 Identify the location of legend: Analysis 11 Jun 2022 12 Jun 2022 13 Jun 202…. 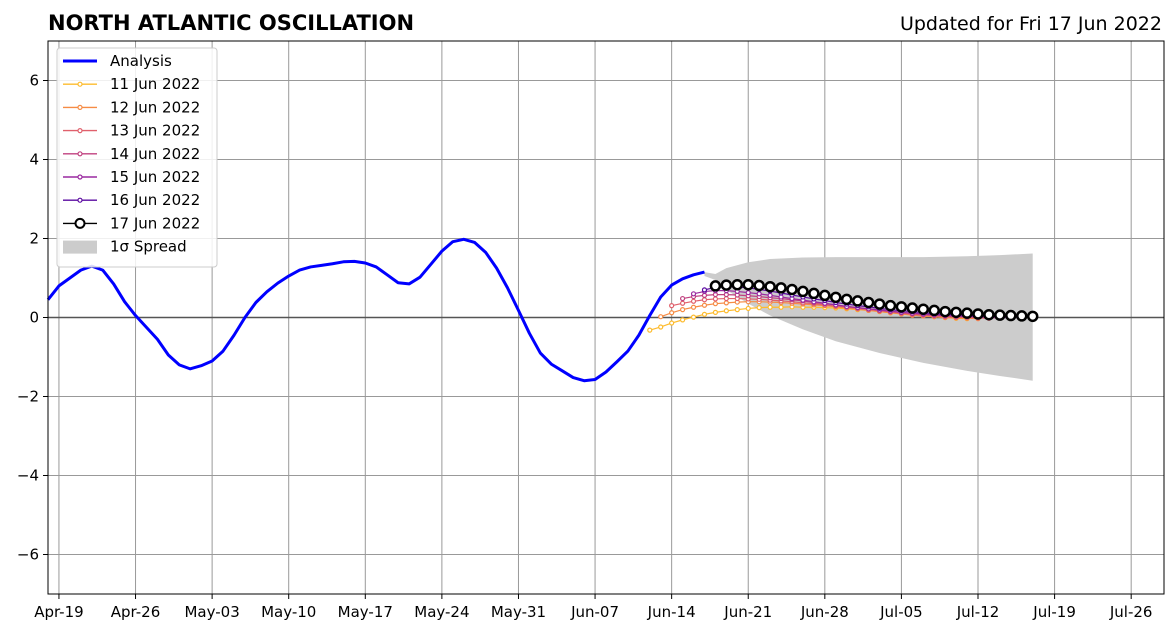
(137, 157).